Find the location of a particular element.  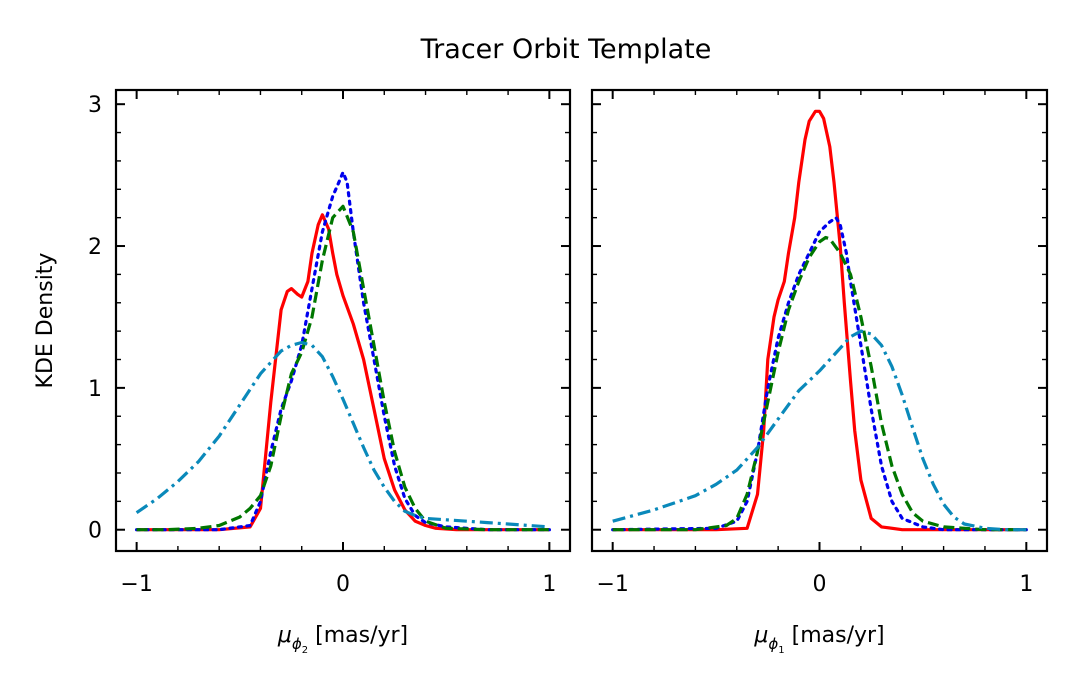

figure-title: Tracer Orbit Template is located at coordinates (566, 49).